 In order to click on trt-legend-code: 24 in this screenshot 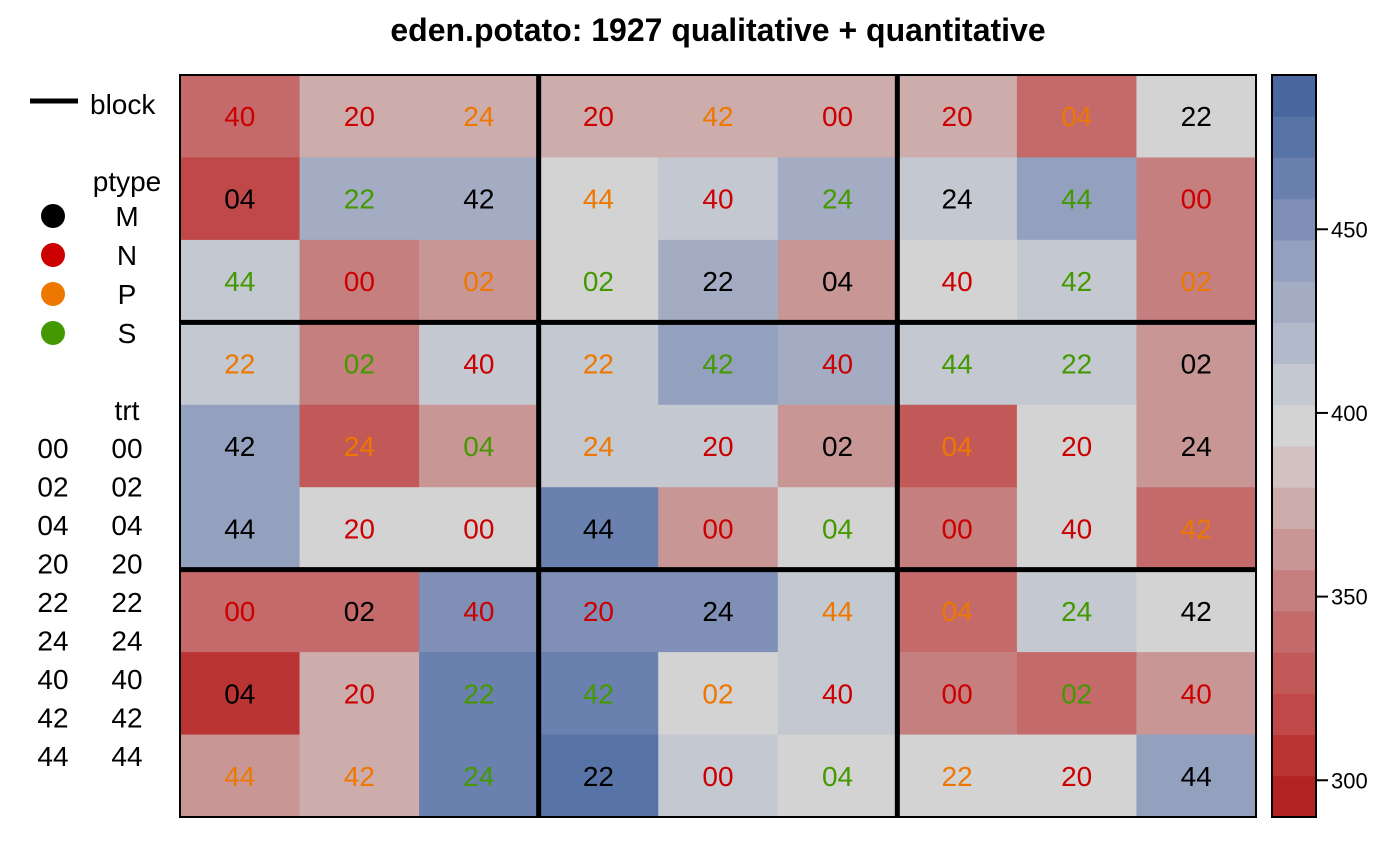, I will do `click(52, 641)`.